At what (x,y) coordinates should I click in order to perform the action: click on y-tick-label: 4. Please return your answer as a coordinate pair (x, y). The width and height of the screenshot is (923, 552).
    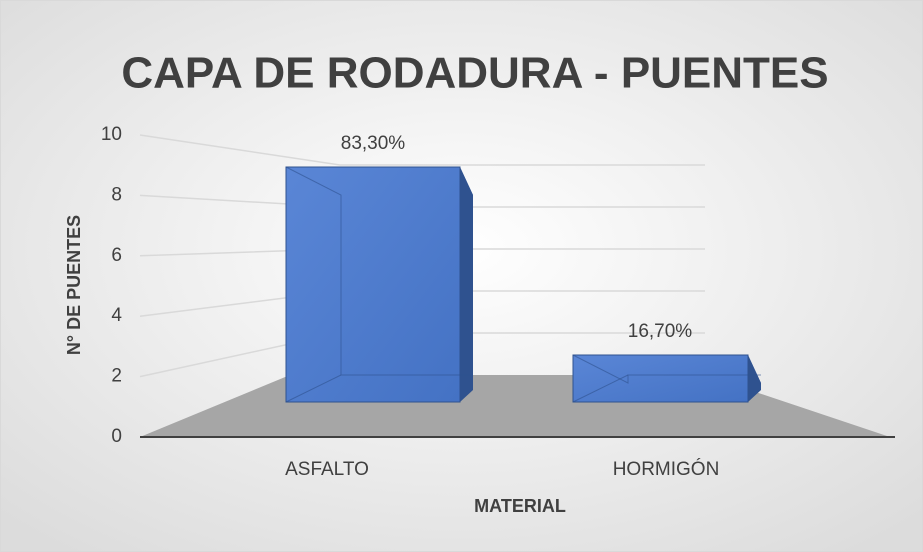
    Looking at the image, I should click on (116, 315).